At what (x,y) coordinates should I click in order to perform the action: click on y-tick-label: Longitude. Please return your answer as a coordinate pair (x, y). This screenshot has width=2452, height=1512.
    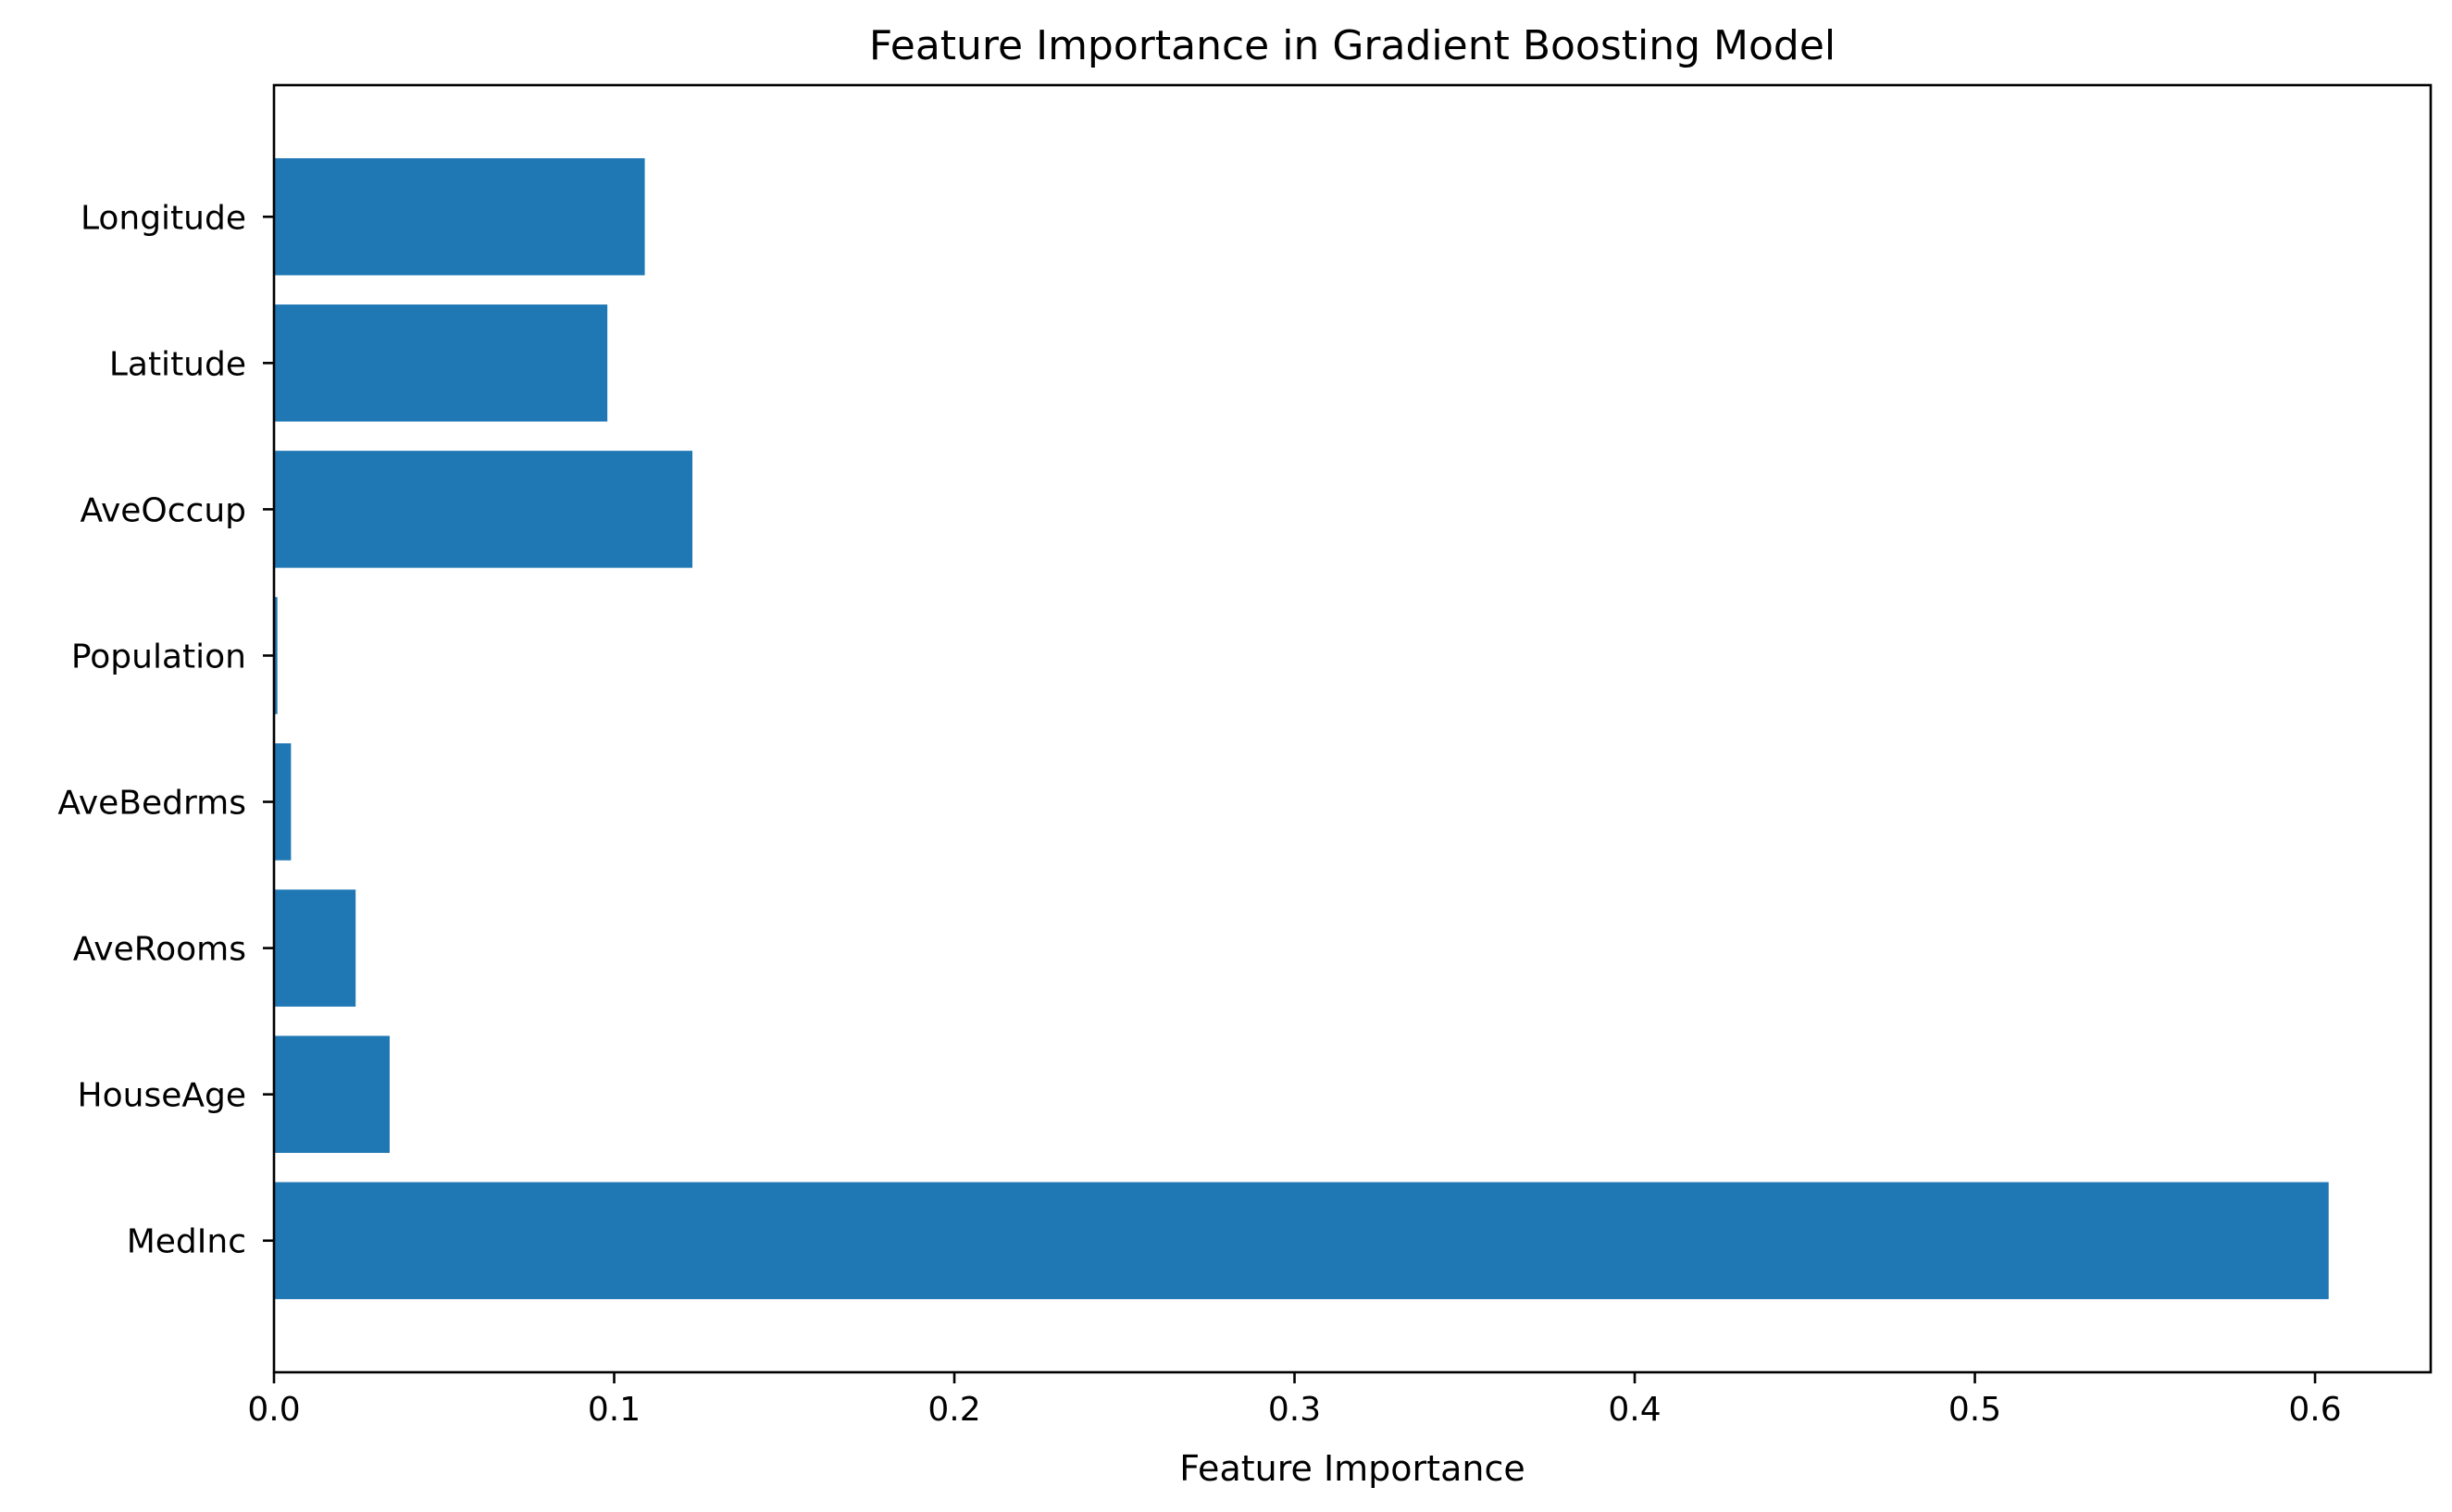
    Looking at the image, I should click on (163, 218).